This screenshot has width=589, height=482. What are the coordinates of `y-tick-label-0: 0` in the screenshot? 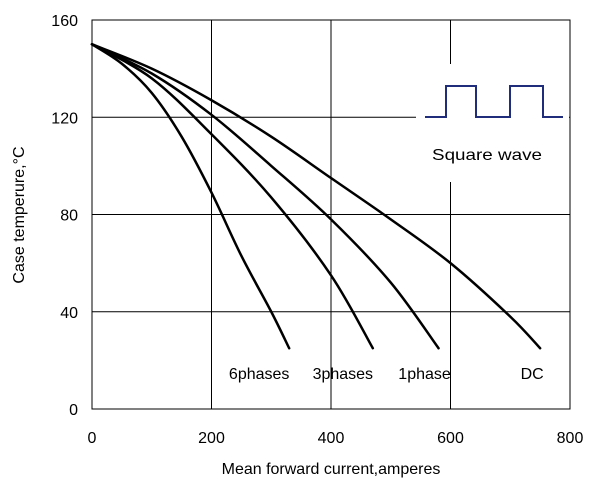 It's located at (73, 410).